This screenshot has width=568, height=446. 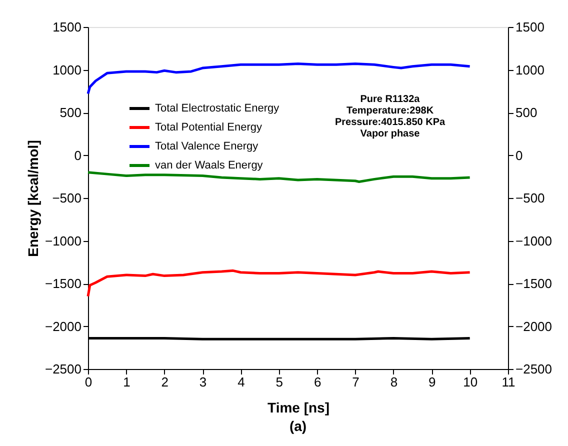 I want to click on annotation: Temperature:298K, so click(x=390, y=110).